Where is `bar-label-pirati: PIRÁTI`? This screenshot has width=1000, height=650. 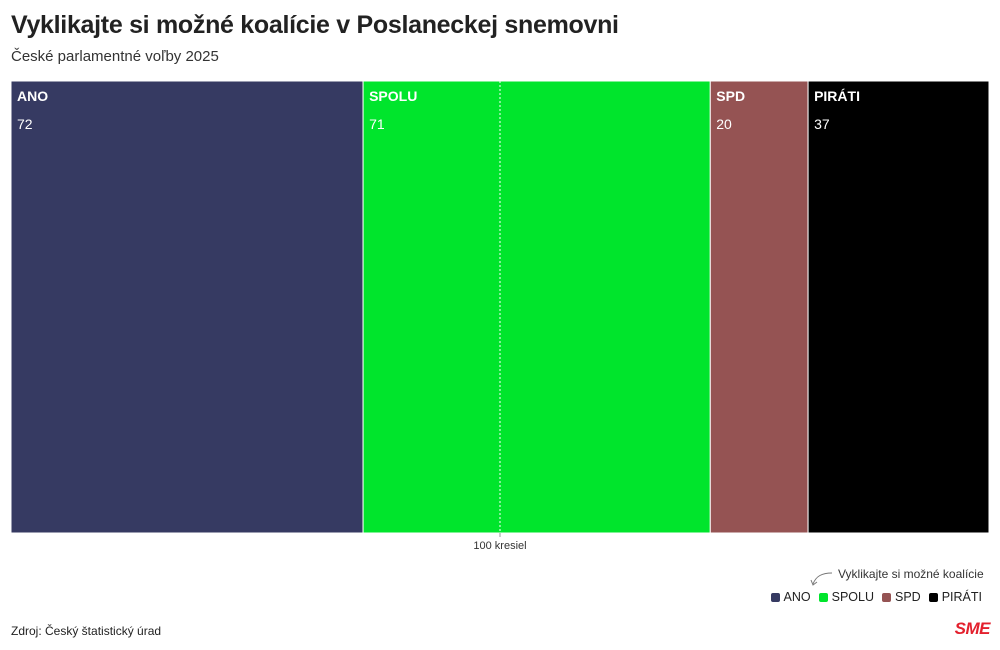 bar-label-pirati: PIRÁTI is located at coordinates (837, 96).